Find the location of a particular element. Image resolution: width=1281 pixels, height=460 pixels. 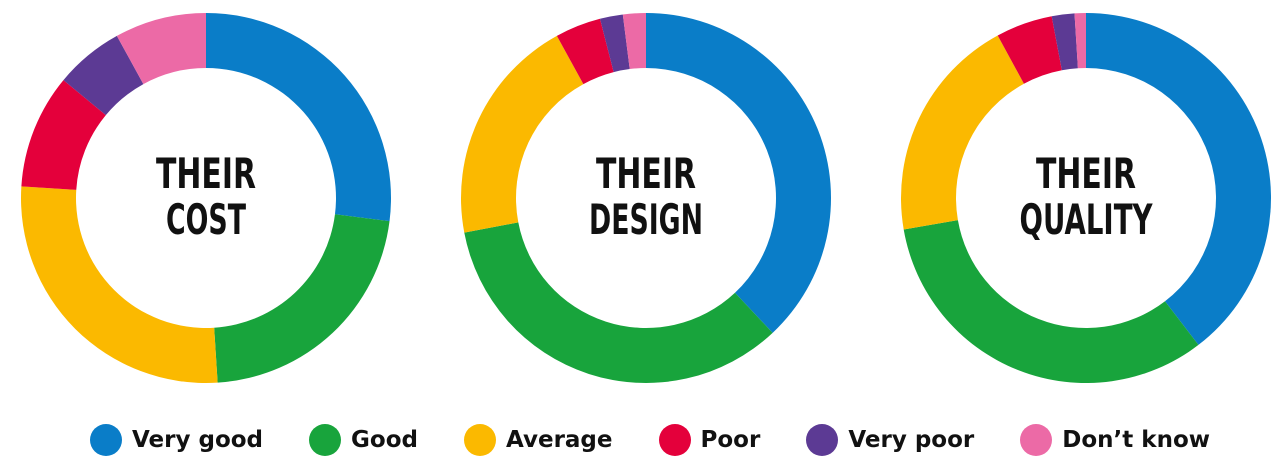

legend-item-poor: Poor is located at coordinates (709, 440).